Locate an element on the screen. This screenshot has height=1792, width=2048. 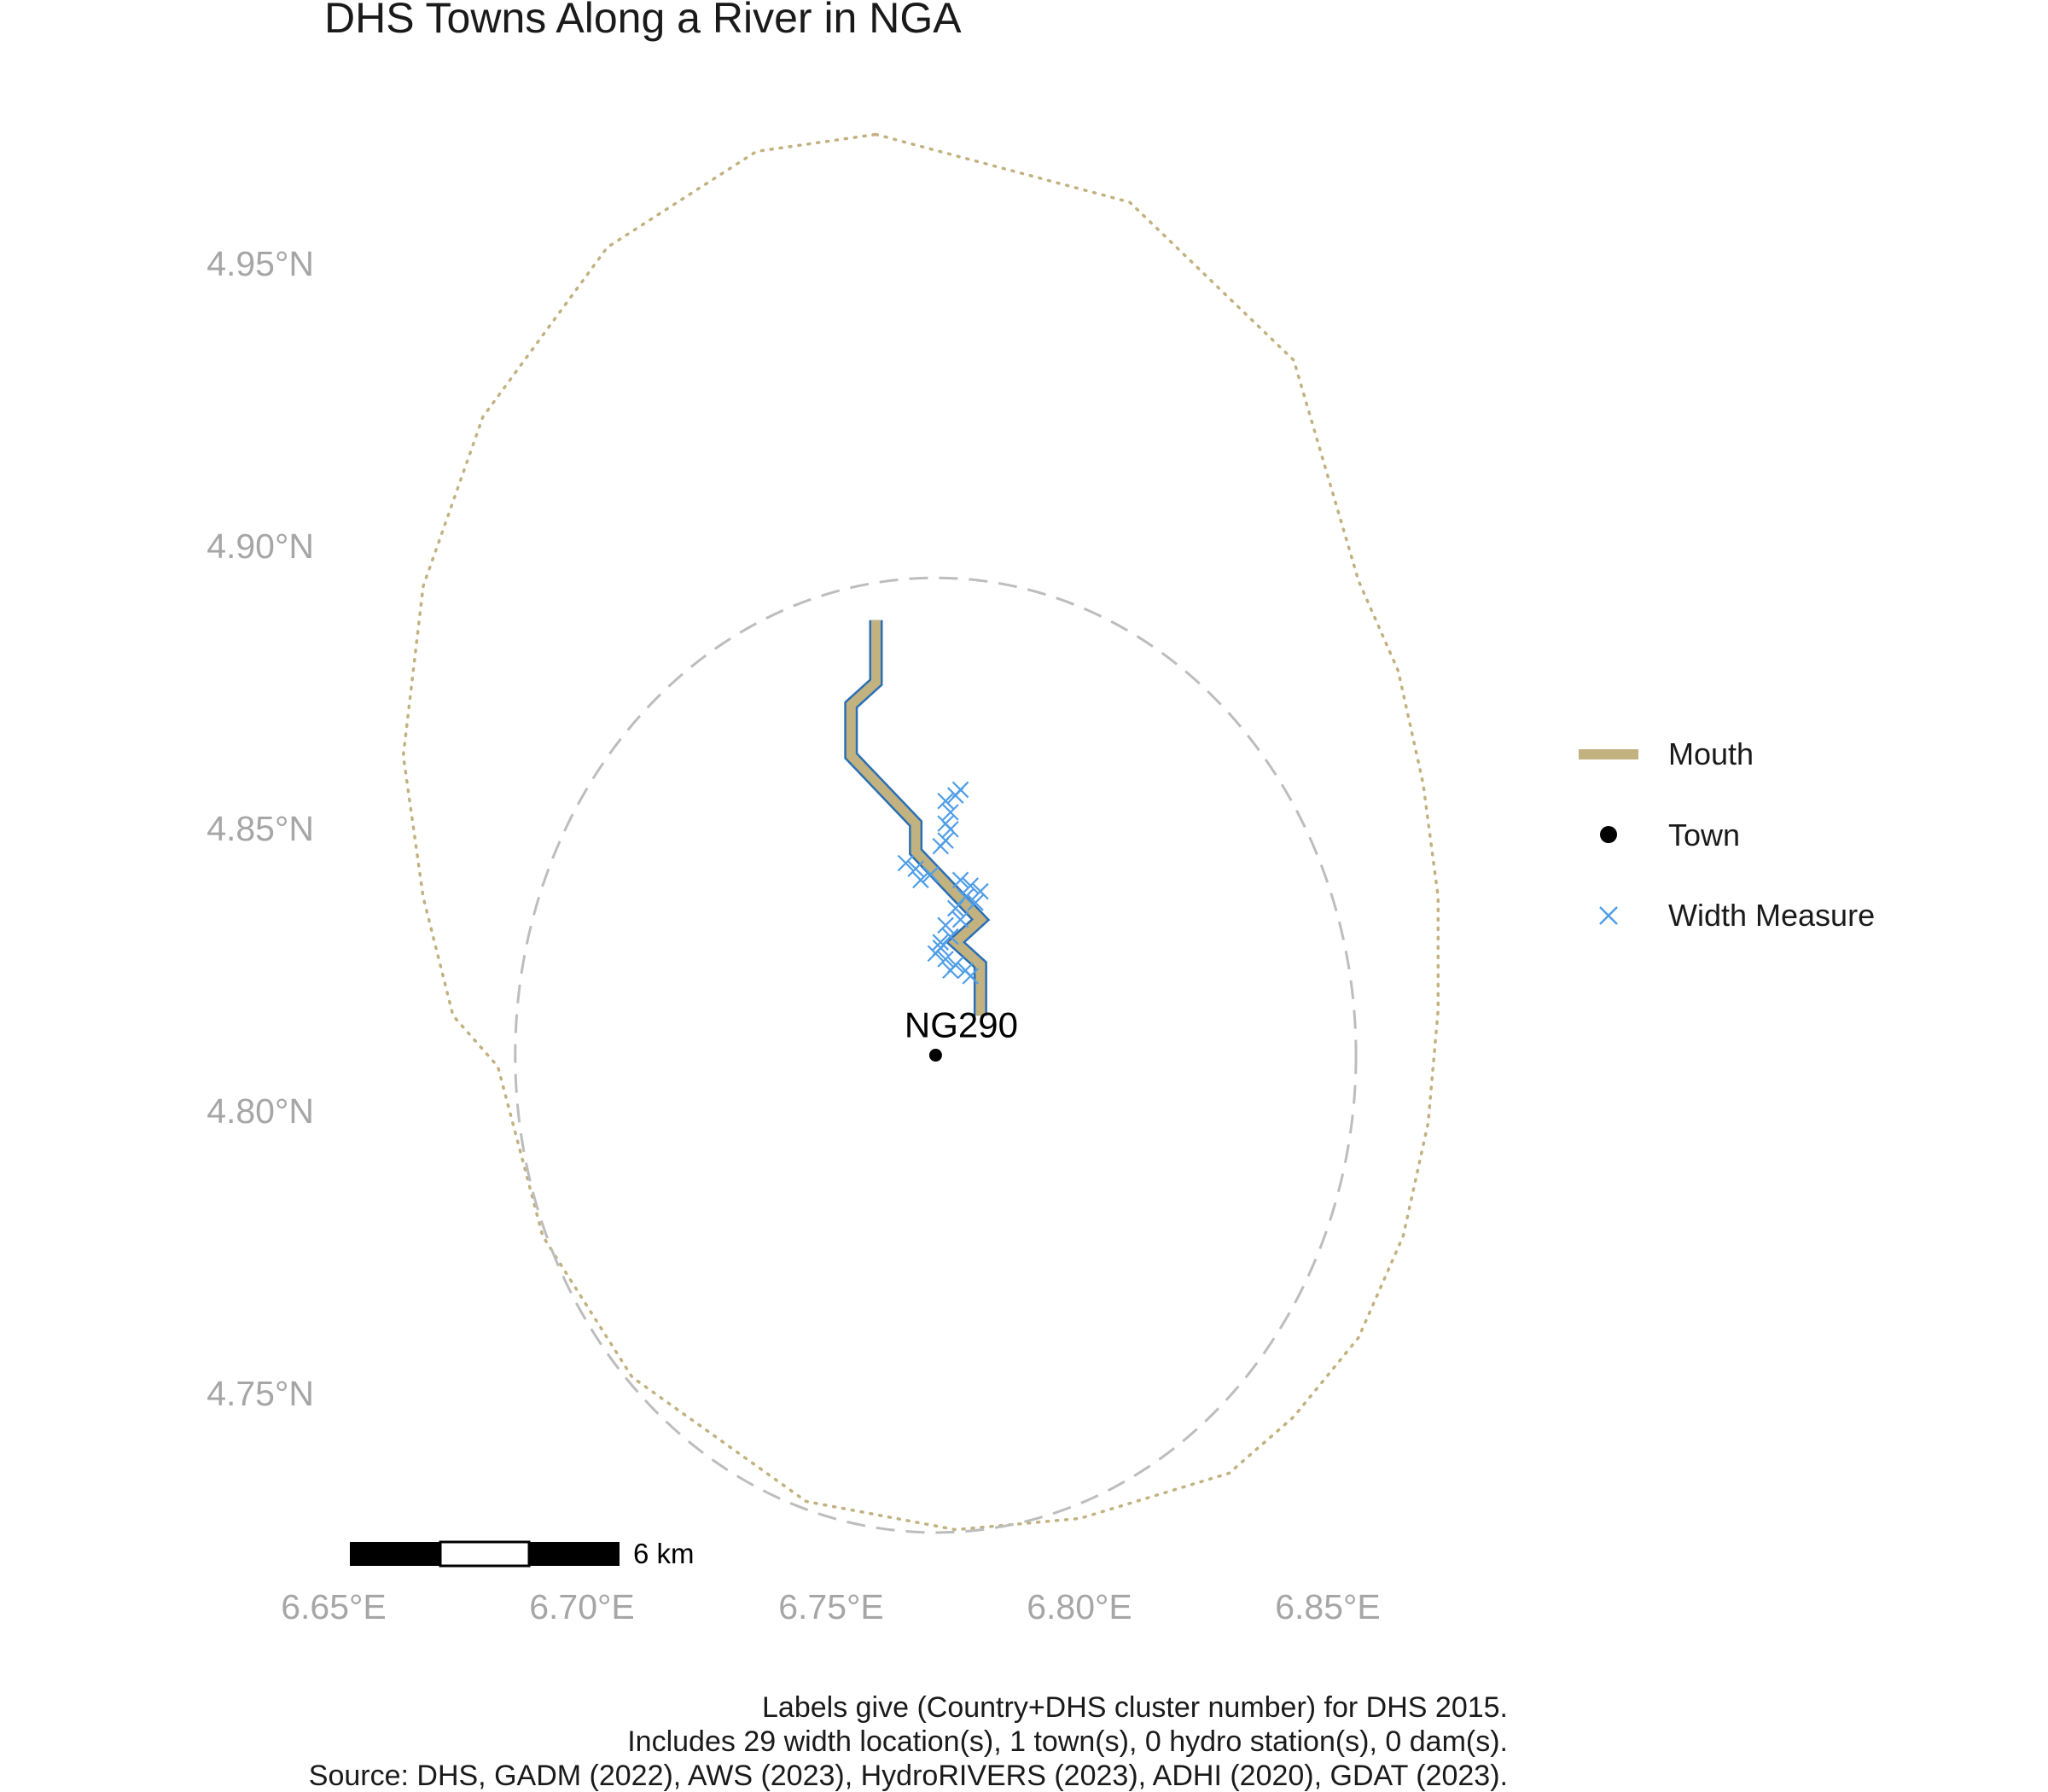
y-tick-label: 4.80°N is located at coordinates (260, 1111).